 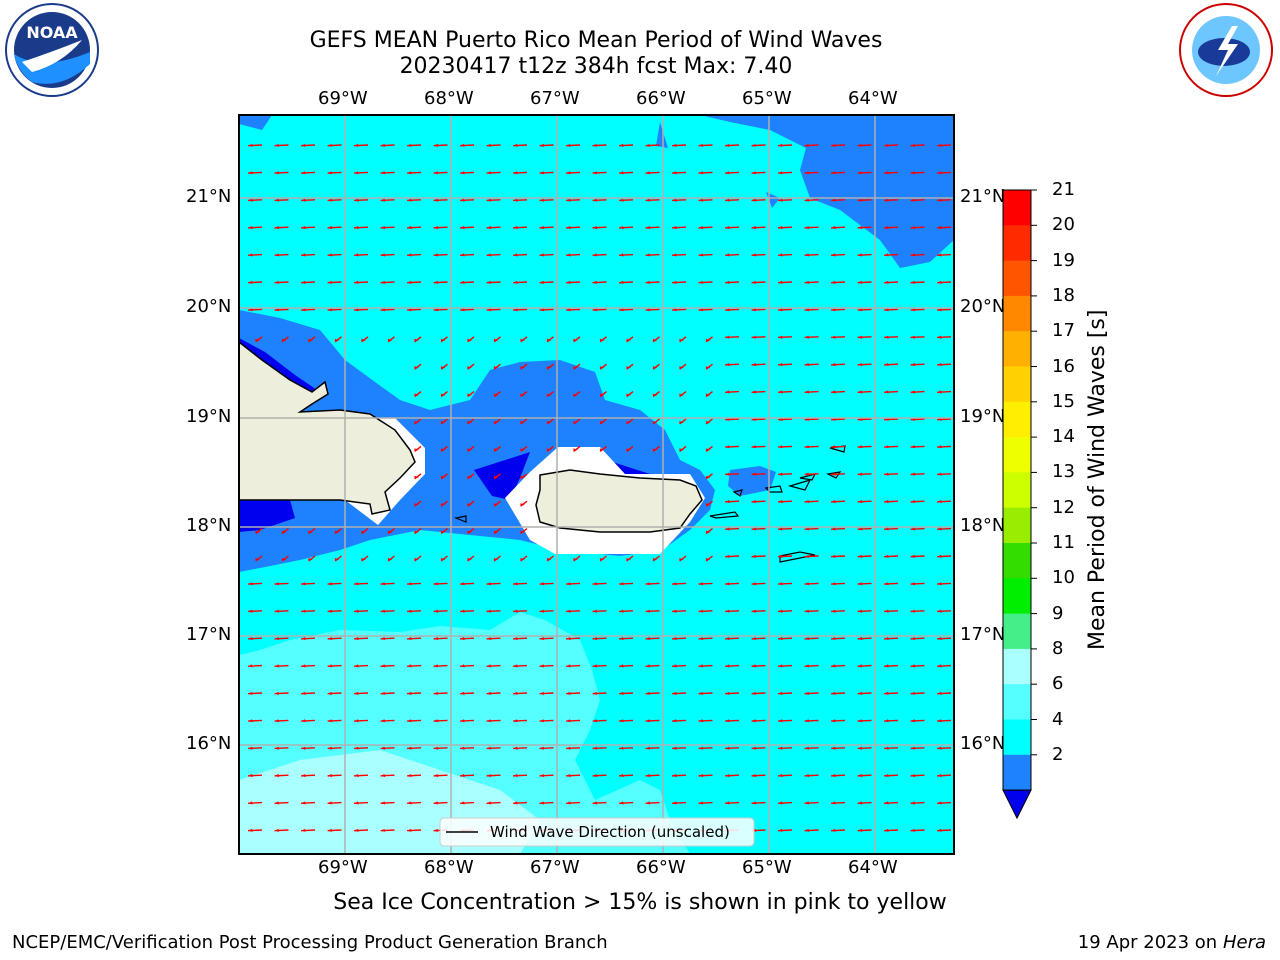 What do you see at coordinates (1017, 804) in the screenshot?
I see `colorbar-under-triangle` at bounding box center [1017, 804].